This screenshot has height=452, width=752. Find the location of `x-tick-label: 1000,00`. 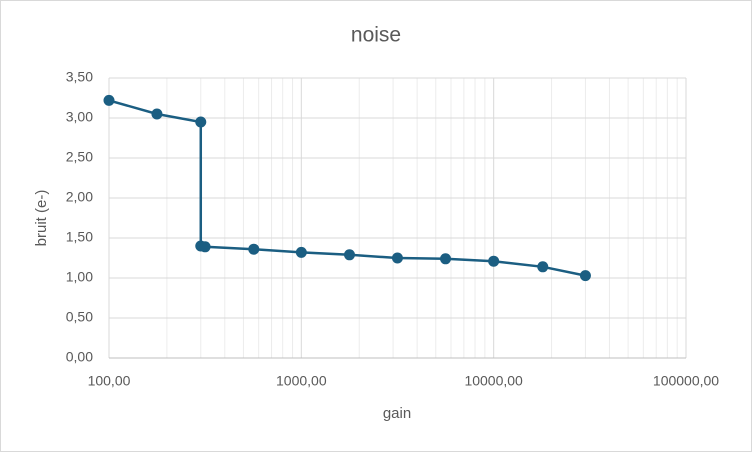

x-tick-label: 1000,00 is located at coordinates (301, 381).